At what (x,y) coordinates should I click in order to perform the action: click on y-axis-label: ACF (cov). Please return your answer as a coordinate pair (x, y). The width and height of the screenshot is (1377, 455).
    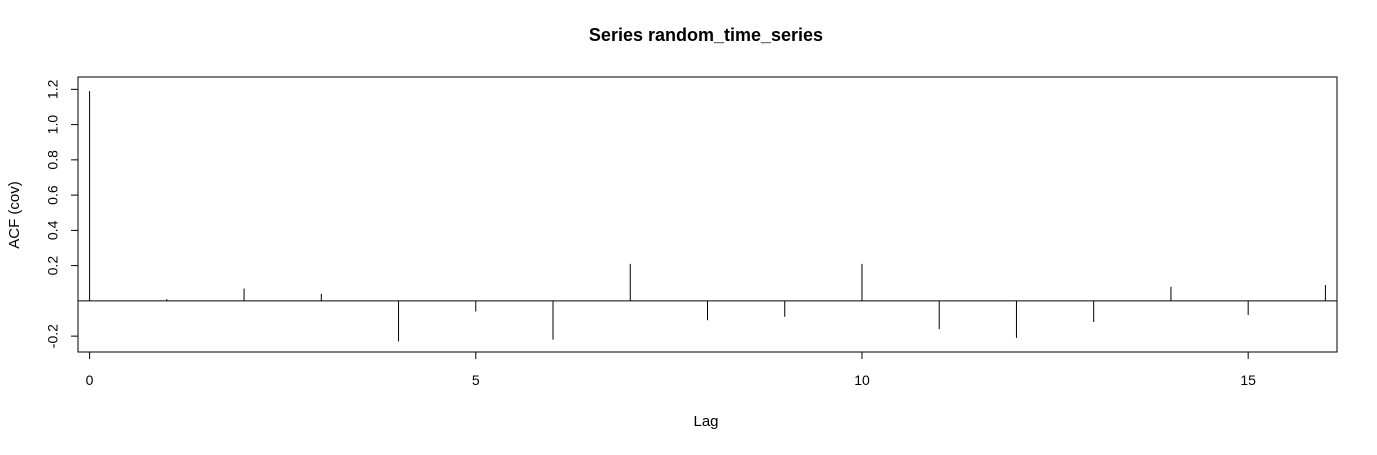
    Looking at the image, I should click on (14, 215).